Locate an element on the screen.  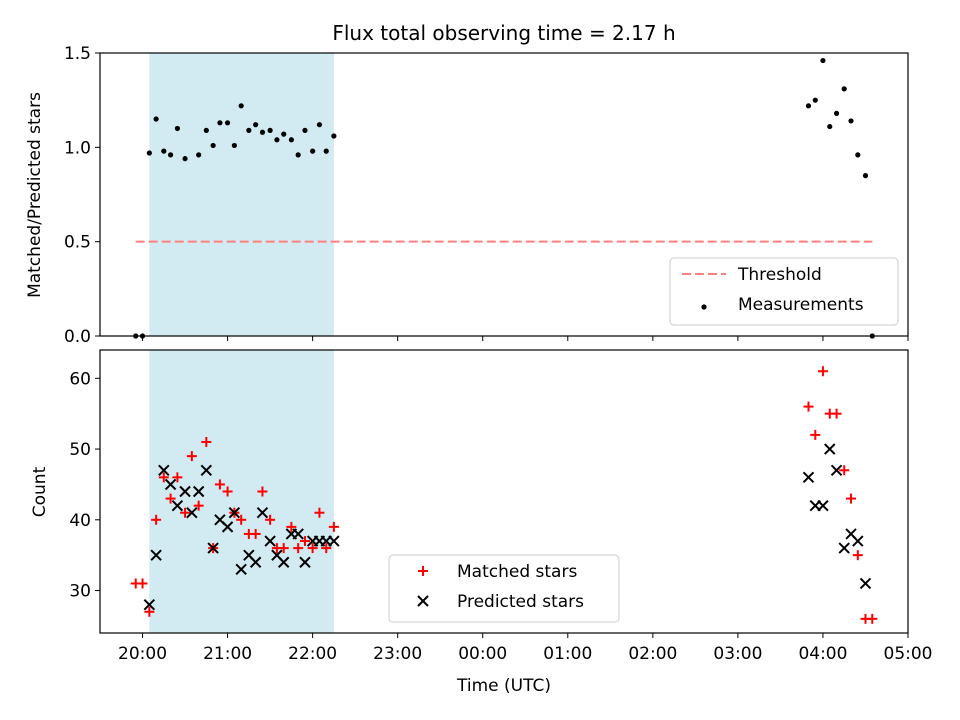
x-tick-label: 00:00 is located at coordinates (482, 654).